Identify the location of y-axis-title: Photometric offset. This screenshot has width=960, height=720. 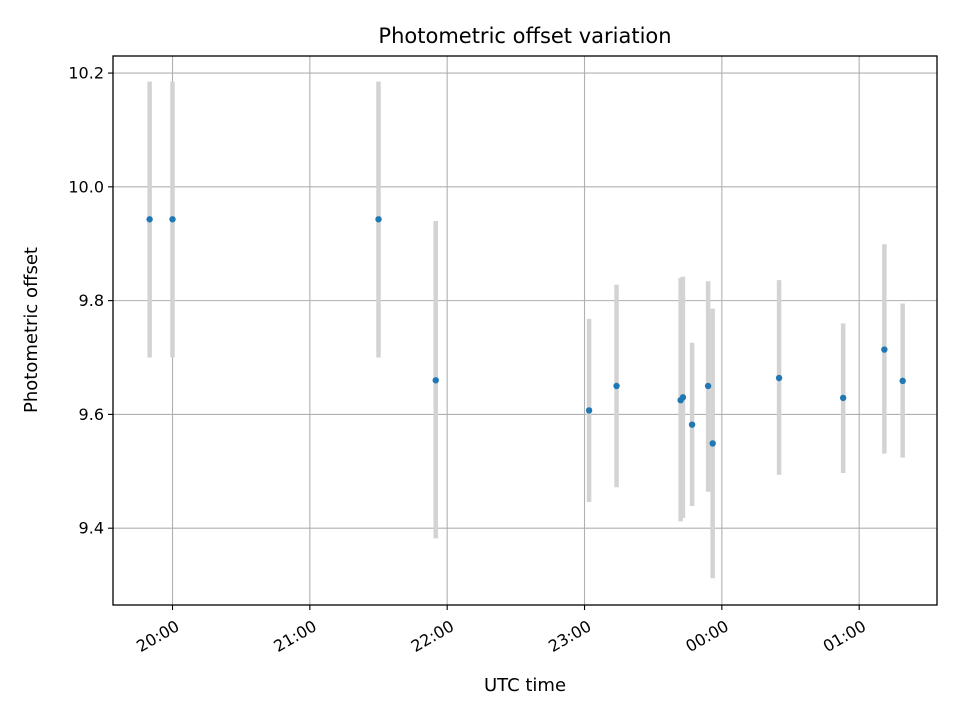
(31, 330).